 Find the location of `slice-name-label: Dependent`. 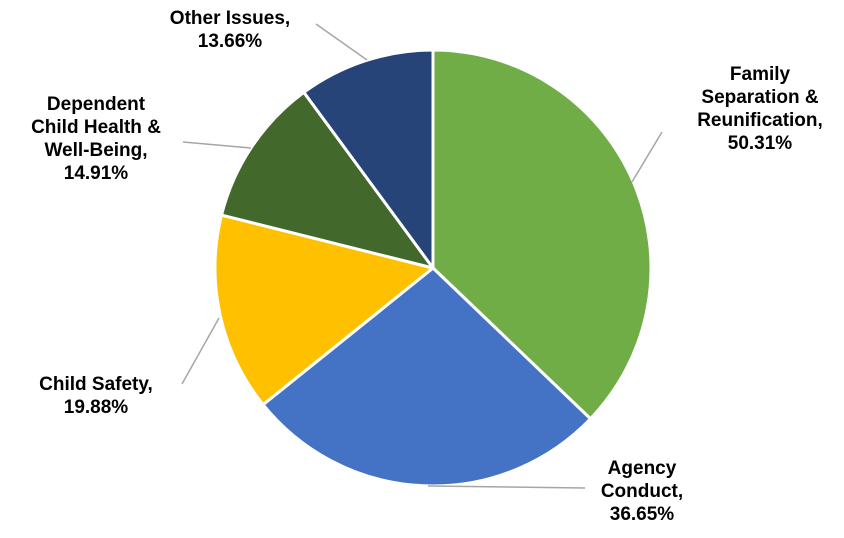

slice-name-label: Dependent is located at coordinates (96, 104).